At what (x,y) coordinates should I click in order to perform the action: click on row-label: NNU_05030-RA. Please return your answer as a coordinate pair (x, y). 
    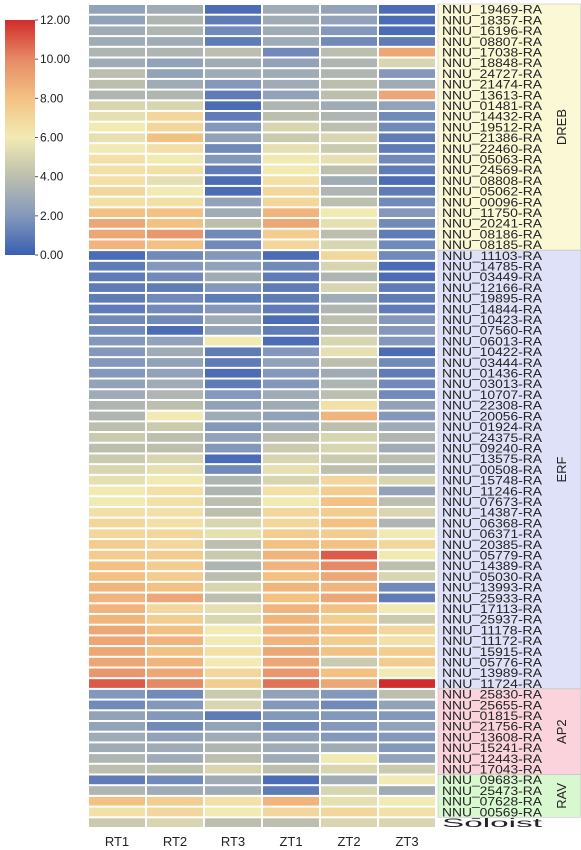
    Looking at the image, I should click on (492, 578).